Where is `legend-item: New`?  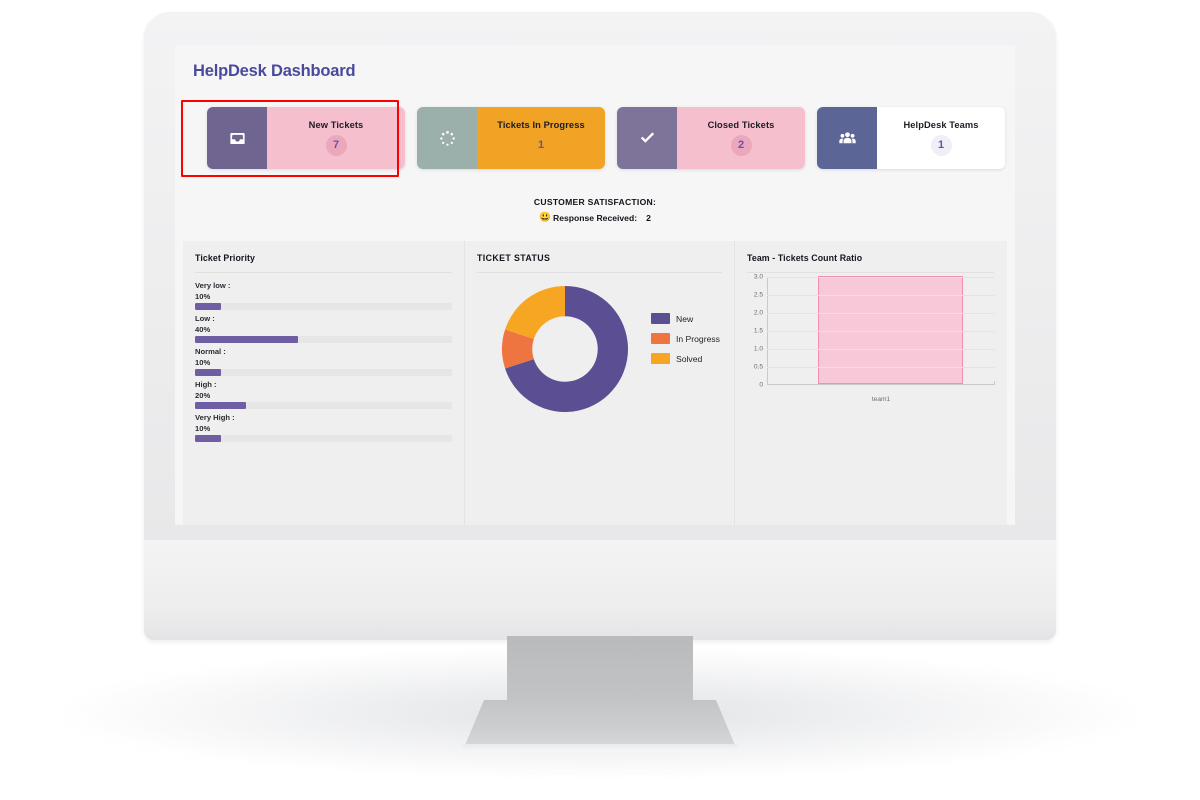 legend-item: New is located at coordinates (685, 318).